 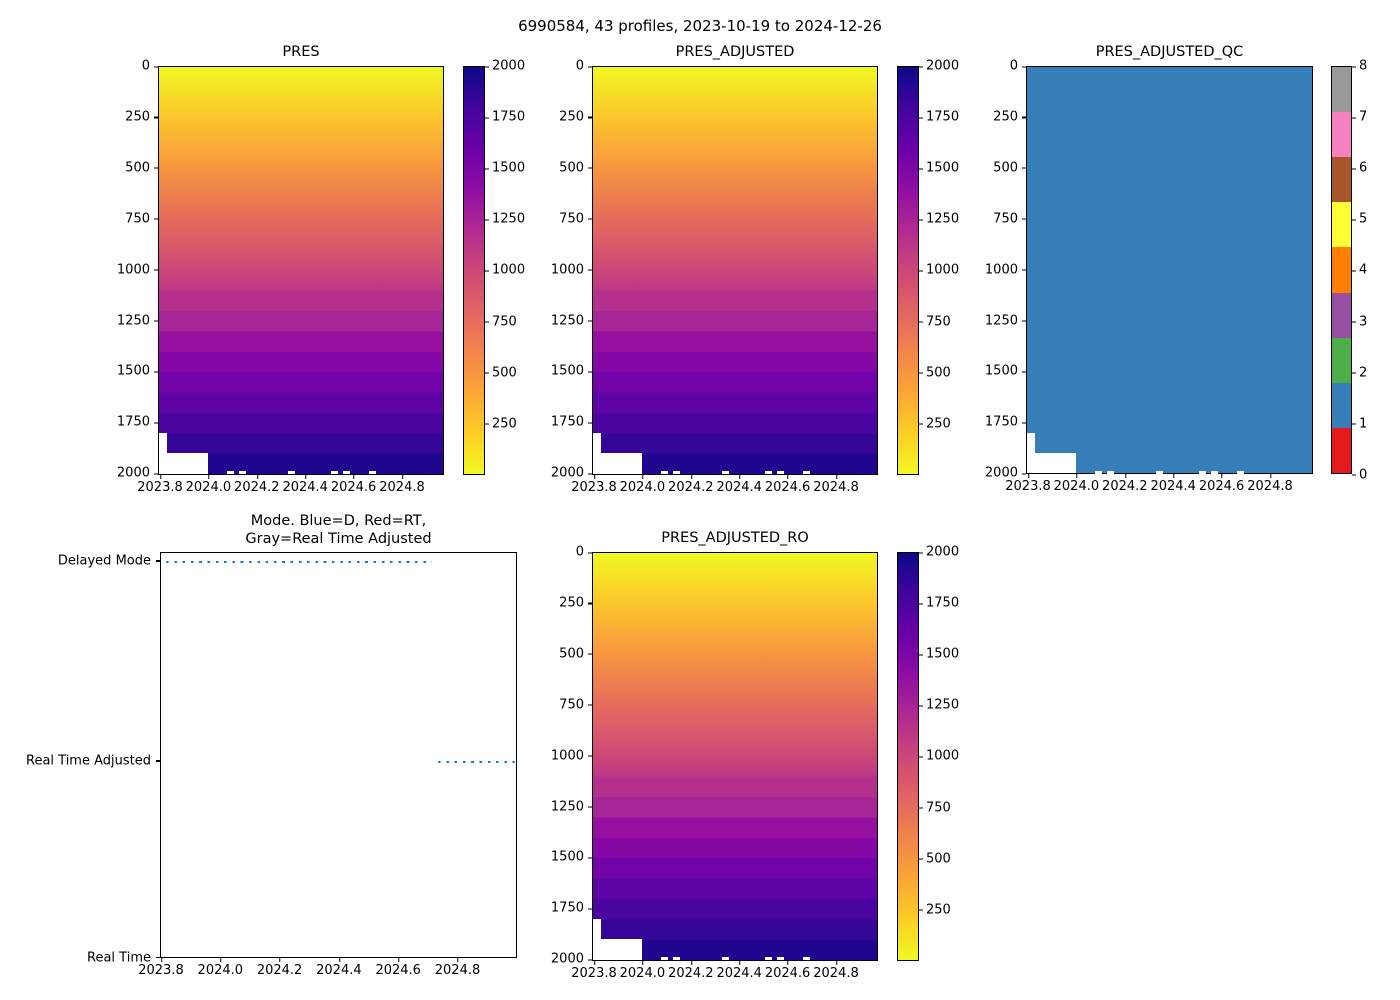 I want to click on x-tick: 2024.2, so click(x=257, y=485).